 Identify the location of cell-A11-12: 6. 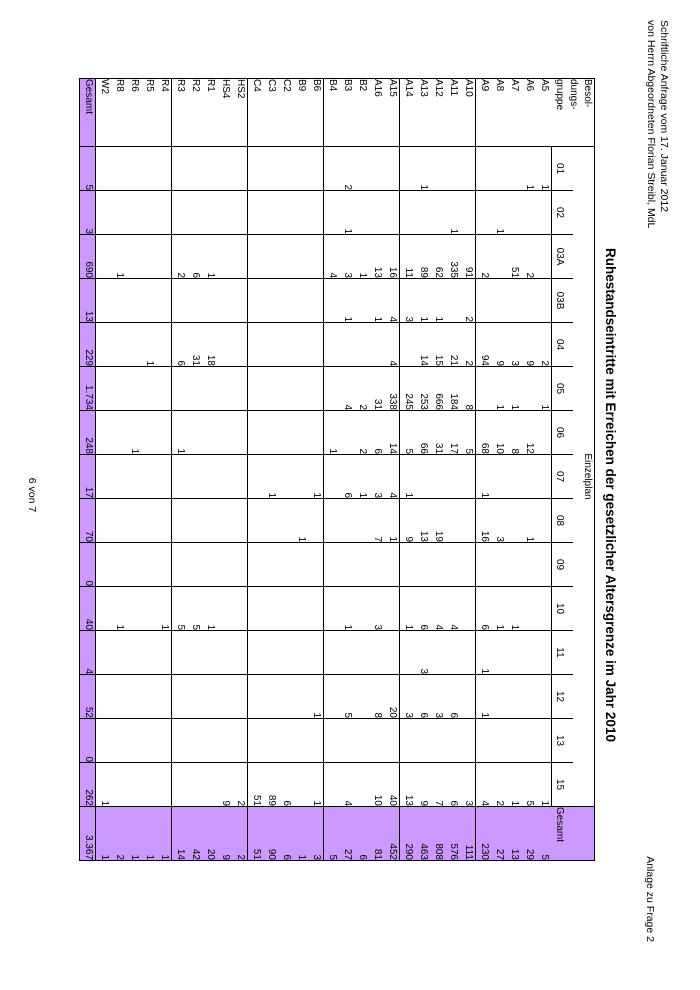
(453, 696).